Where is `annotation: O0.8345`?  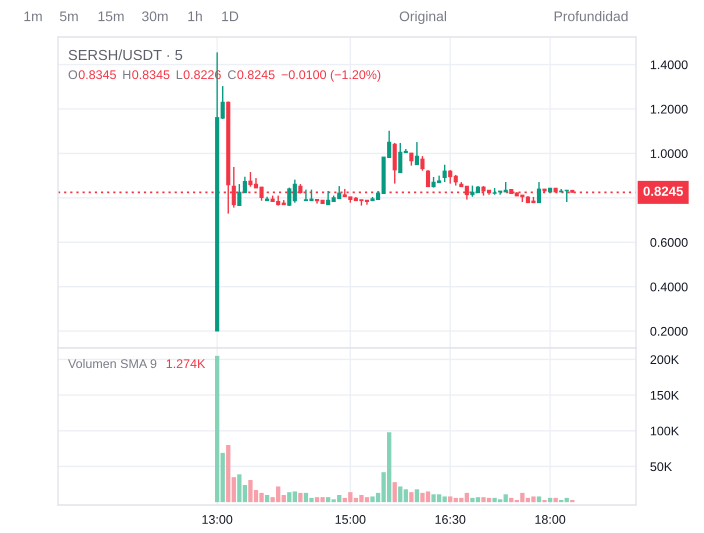
annotation: O0.8345 is located at coordinates (92, 75).